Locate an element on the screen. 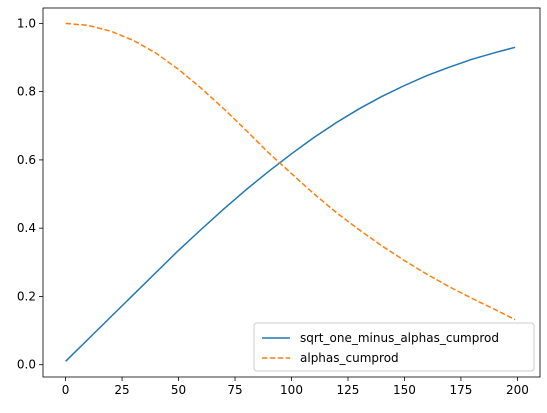 The height and width of the screenshot is (413, 547). legend-label: sqrt_one_minus_alphas_cumprod is located at coordinates (399, 338).